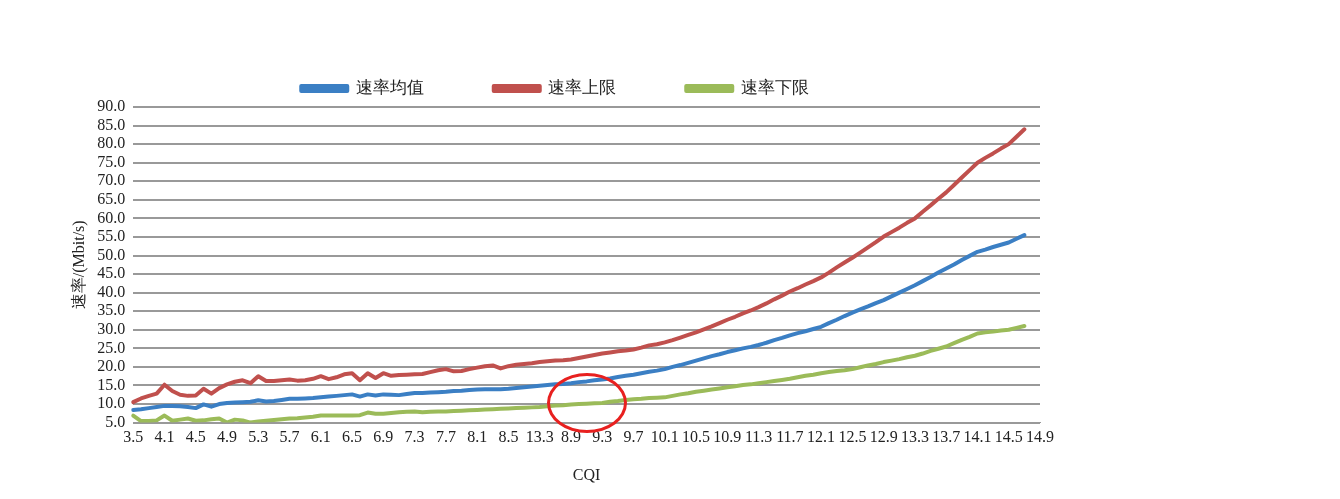 This screenshot has height=499, width=1340. Describe the element at coordinates (111, 106) in the screenshot. I see `y-tick-label: 90.0` at that location.